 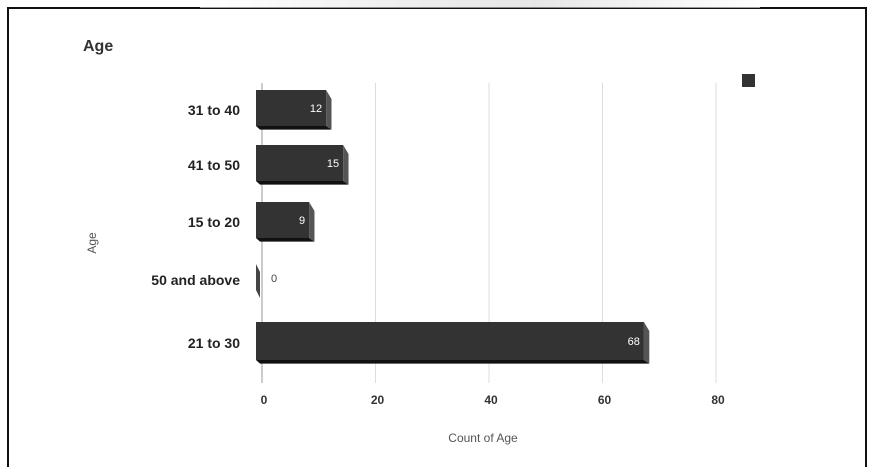 I want to click on x-tick-label: 60, so click(x=605, y=400).